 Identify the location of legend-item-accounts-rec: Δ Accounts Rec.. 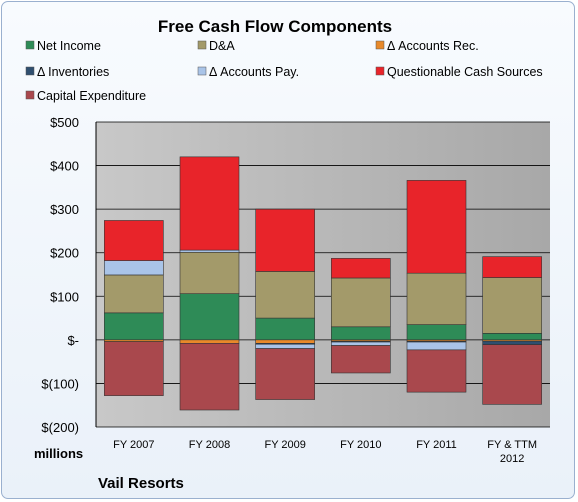
(427, 46).